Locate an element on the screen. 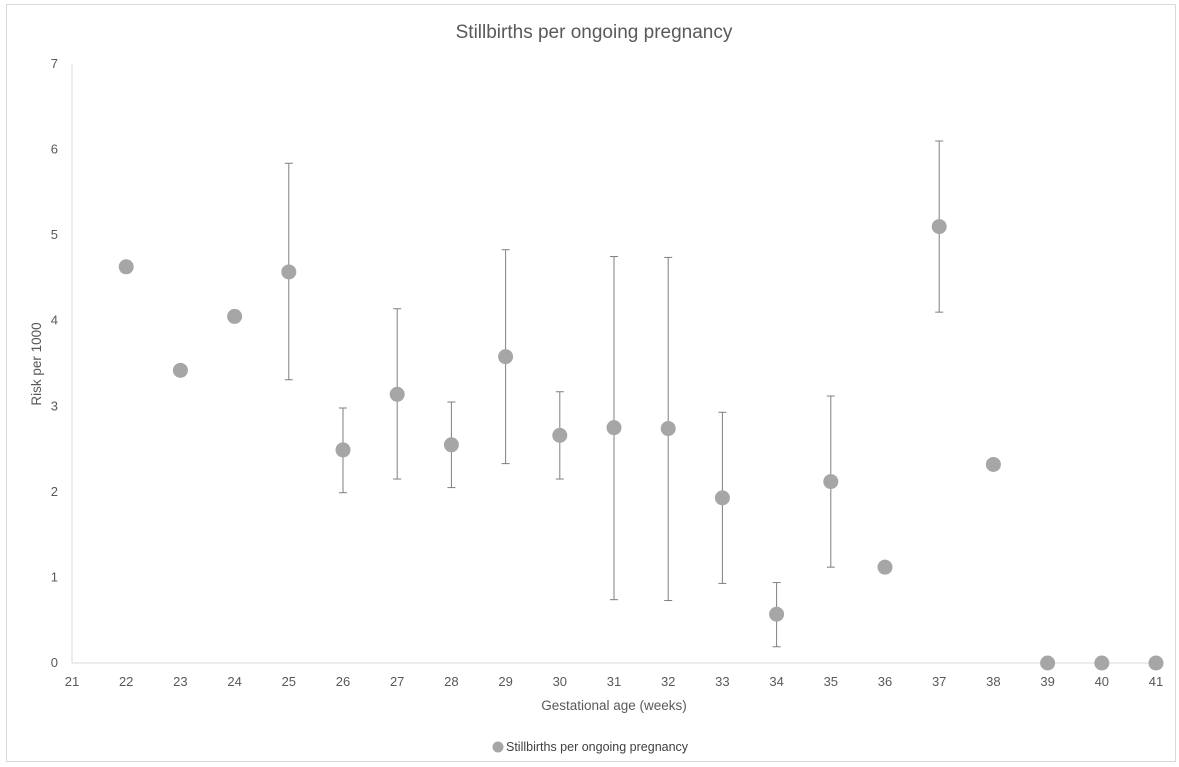 The image size is (1179, 767). x-tick-label: 36 is located at coordinates (885, 681).